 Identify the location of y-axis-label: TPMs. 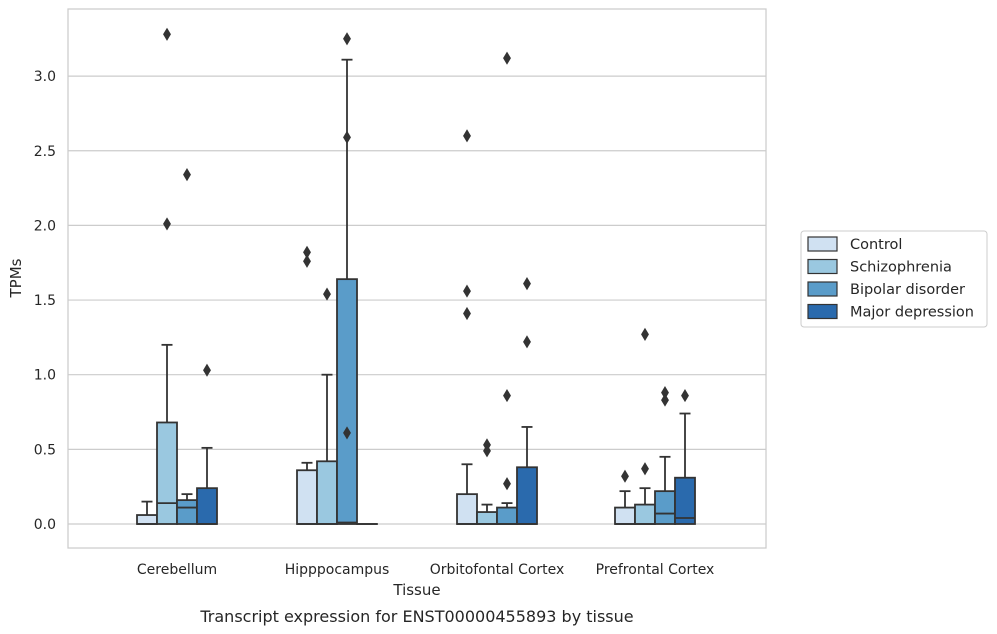
(16, 278).